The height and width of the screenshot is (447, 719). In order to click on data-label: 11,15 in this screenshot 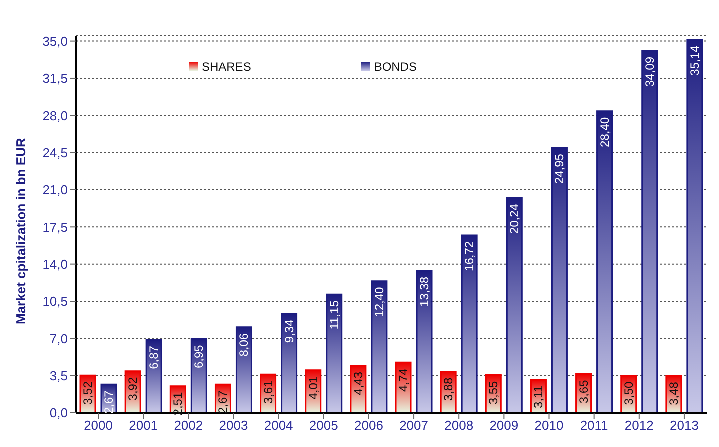, I will do `click(334, 315)`.